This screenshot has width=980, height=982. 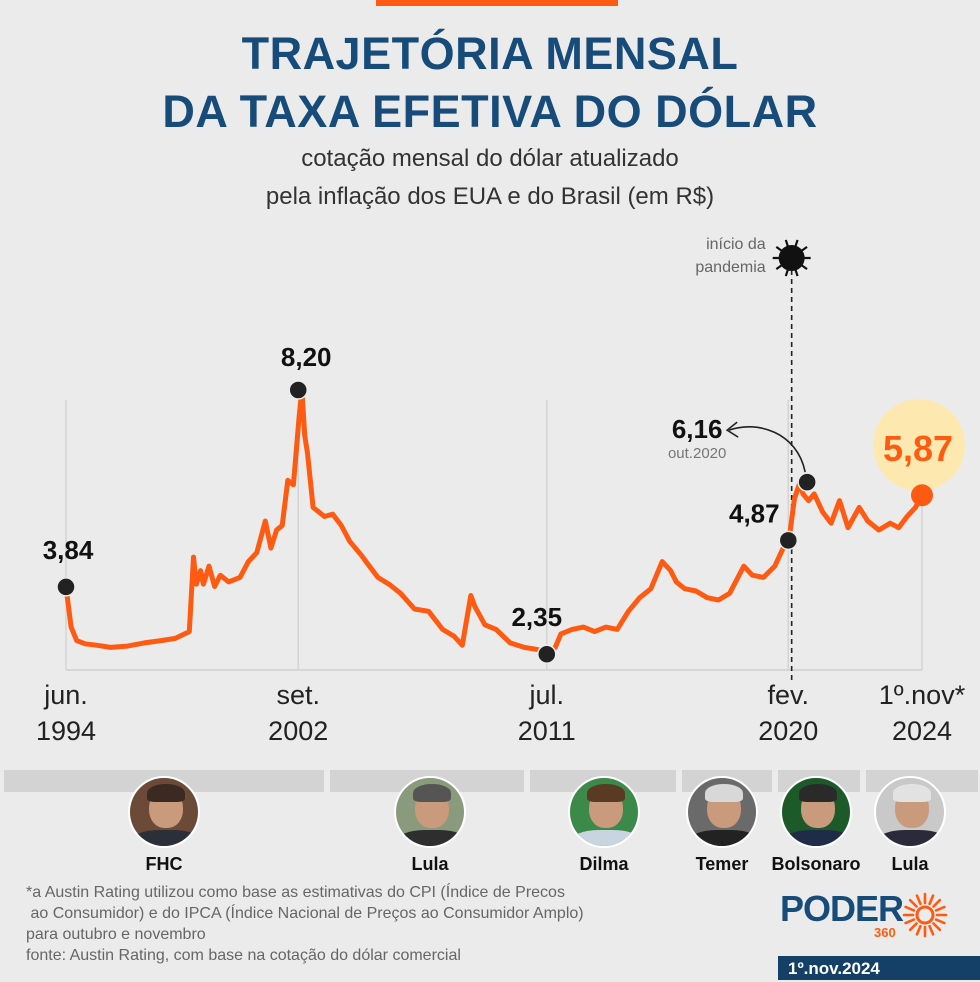 What do you see at coordinates (547, 731) in the screenshot?
I see `x-tick-year: 2011` at bounding box center [547, 731].